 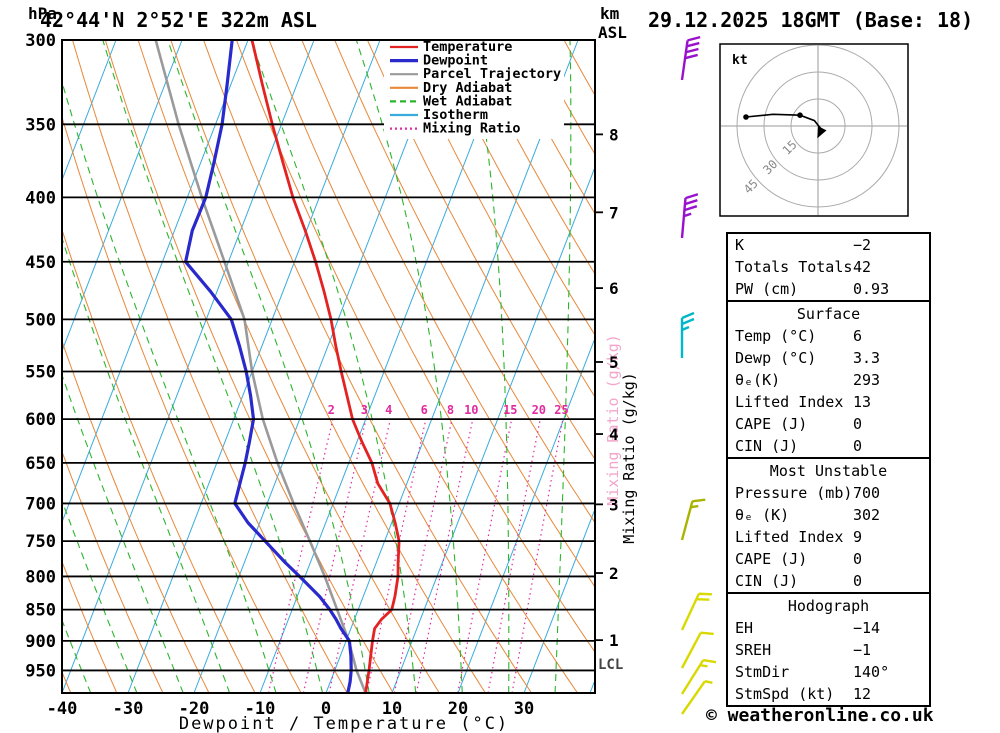 I want to click on table-row: StmSpd (kt) 12, so click(x=828, y=694).